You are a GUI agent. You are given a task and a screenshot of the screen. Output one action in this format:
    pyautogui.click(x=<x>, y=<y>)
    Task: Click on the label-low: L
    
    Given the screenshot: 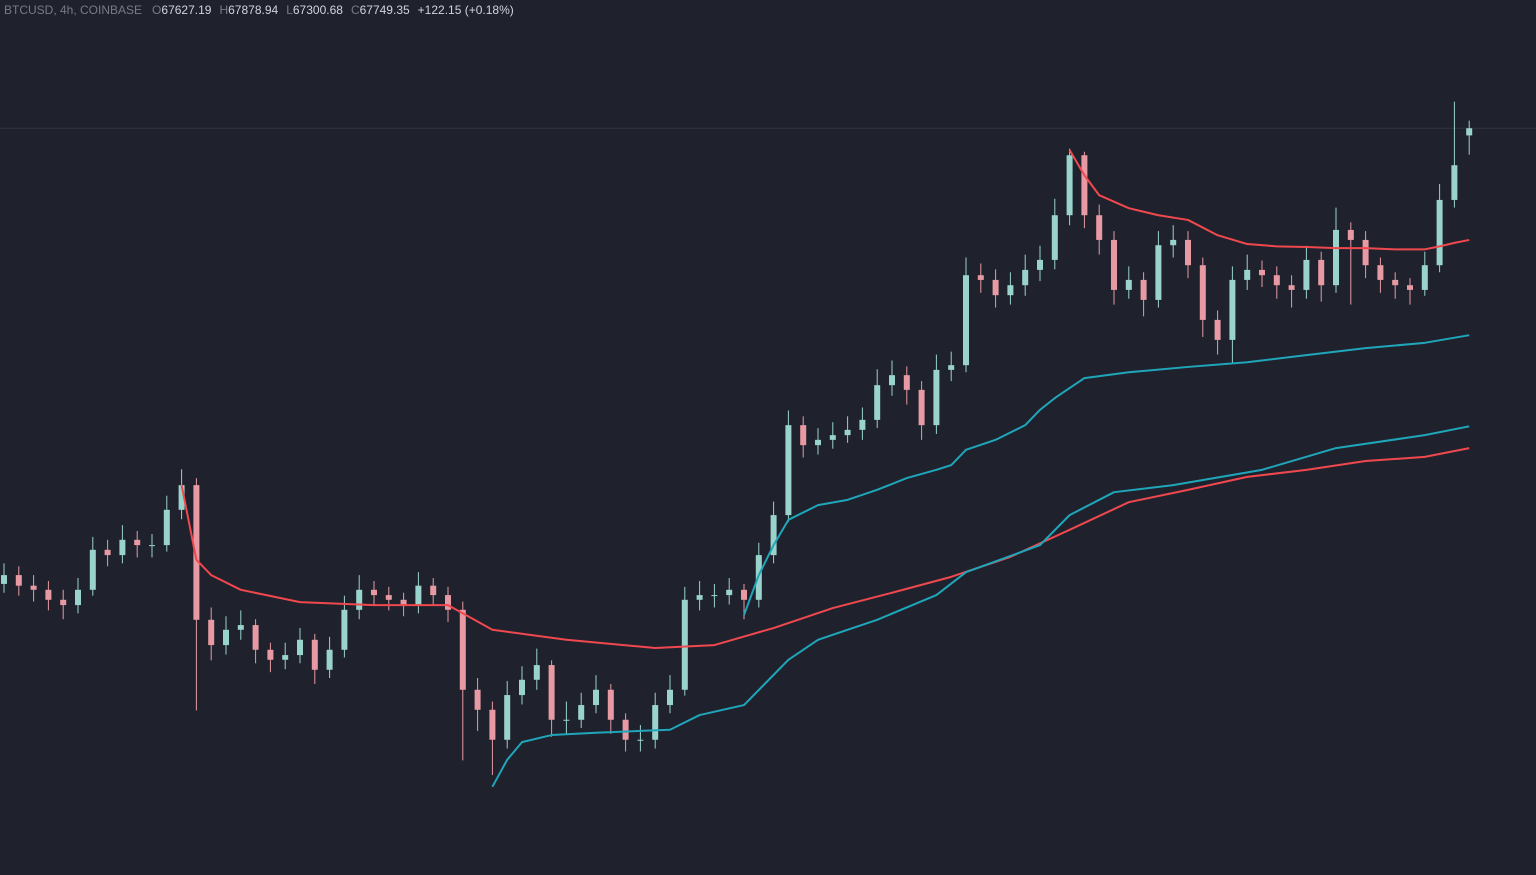 What is the action you would take?
    pyautogui.click(x=289, y=10)
    